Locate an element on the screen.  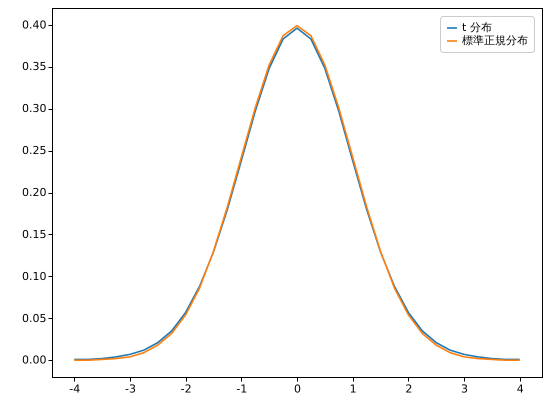
x-tick-label: -1 is located at coordinates (242, 389).